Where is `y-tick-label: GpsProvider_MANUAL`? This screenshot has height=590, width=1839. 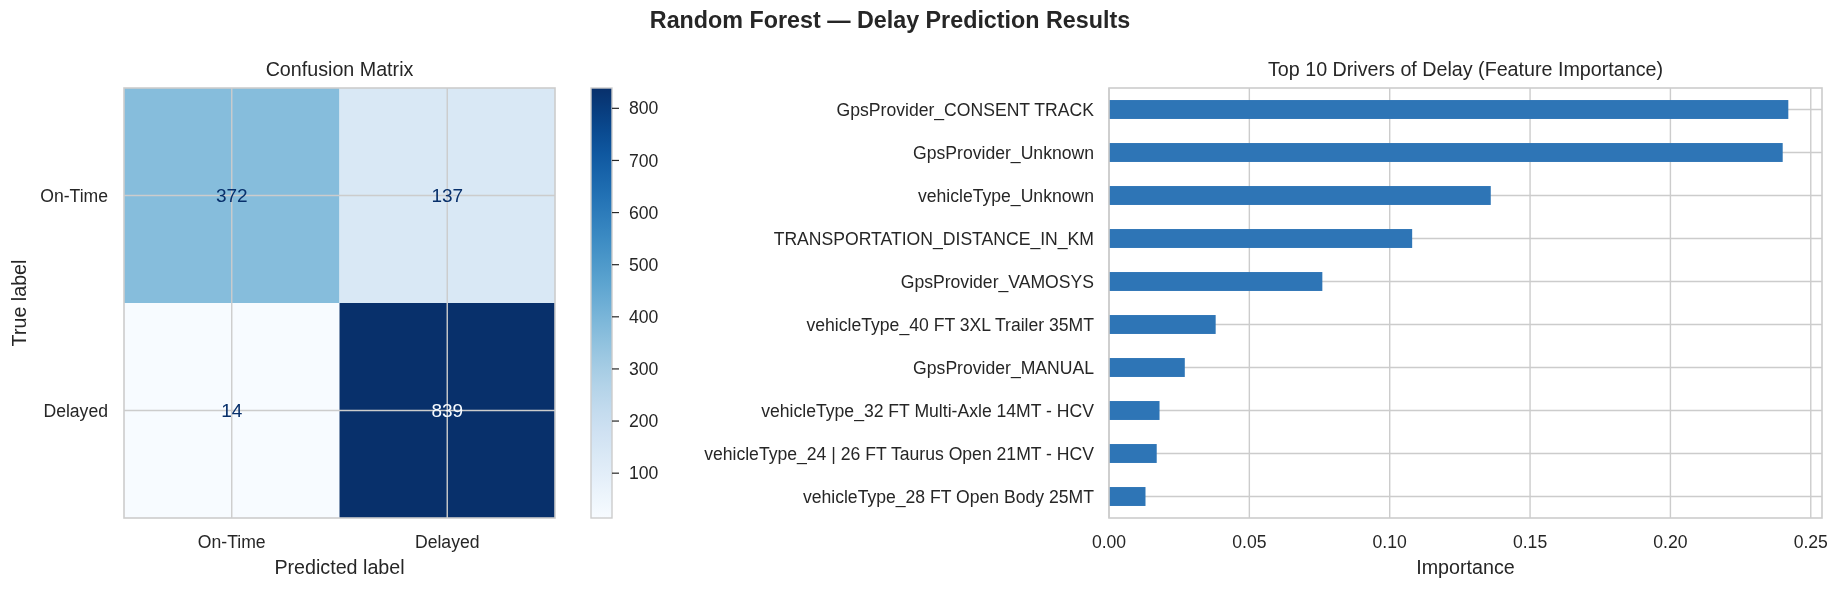 y-tick-label: GpsProvider_MANUAL is located at coordinates (1004, 368).